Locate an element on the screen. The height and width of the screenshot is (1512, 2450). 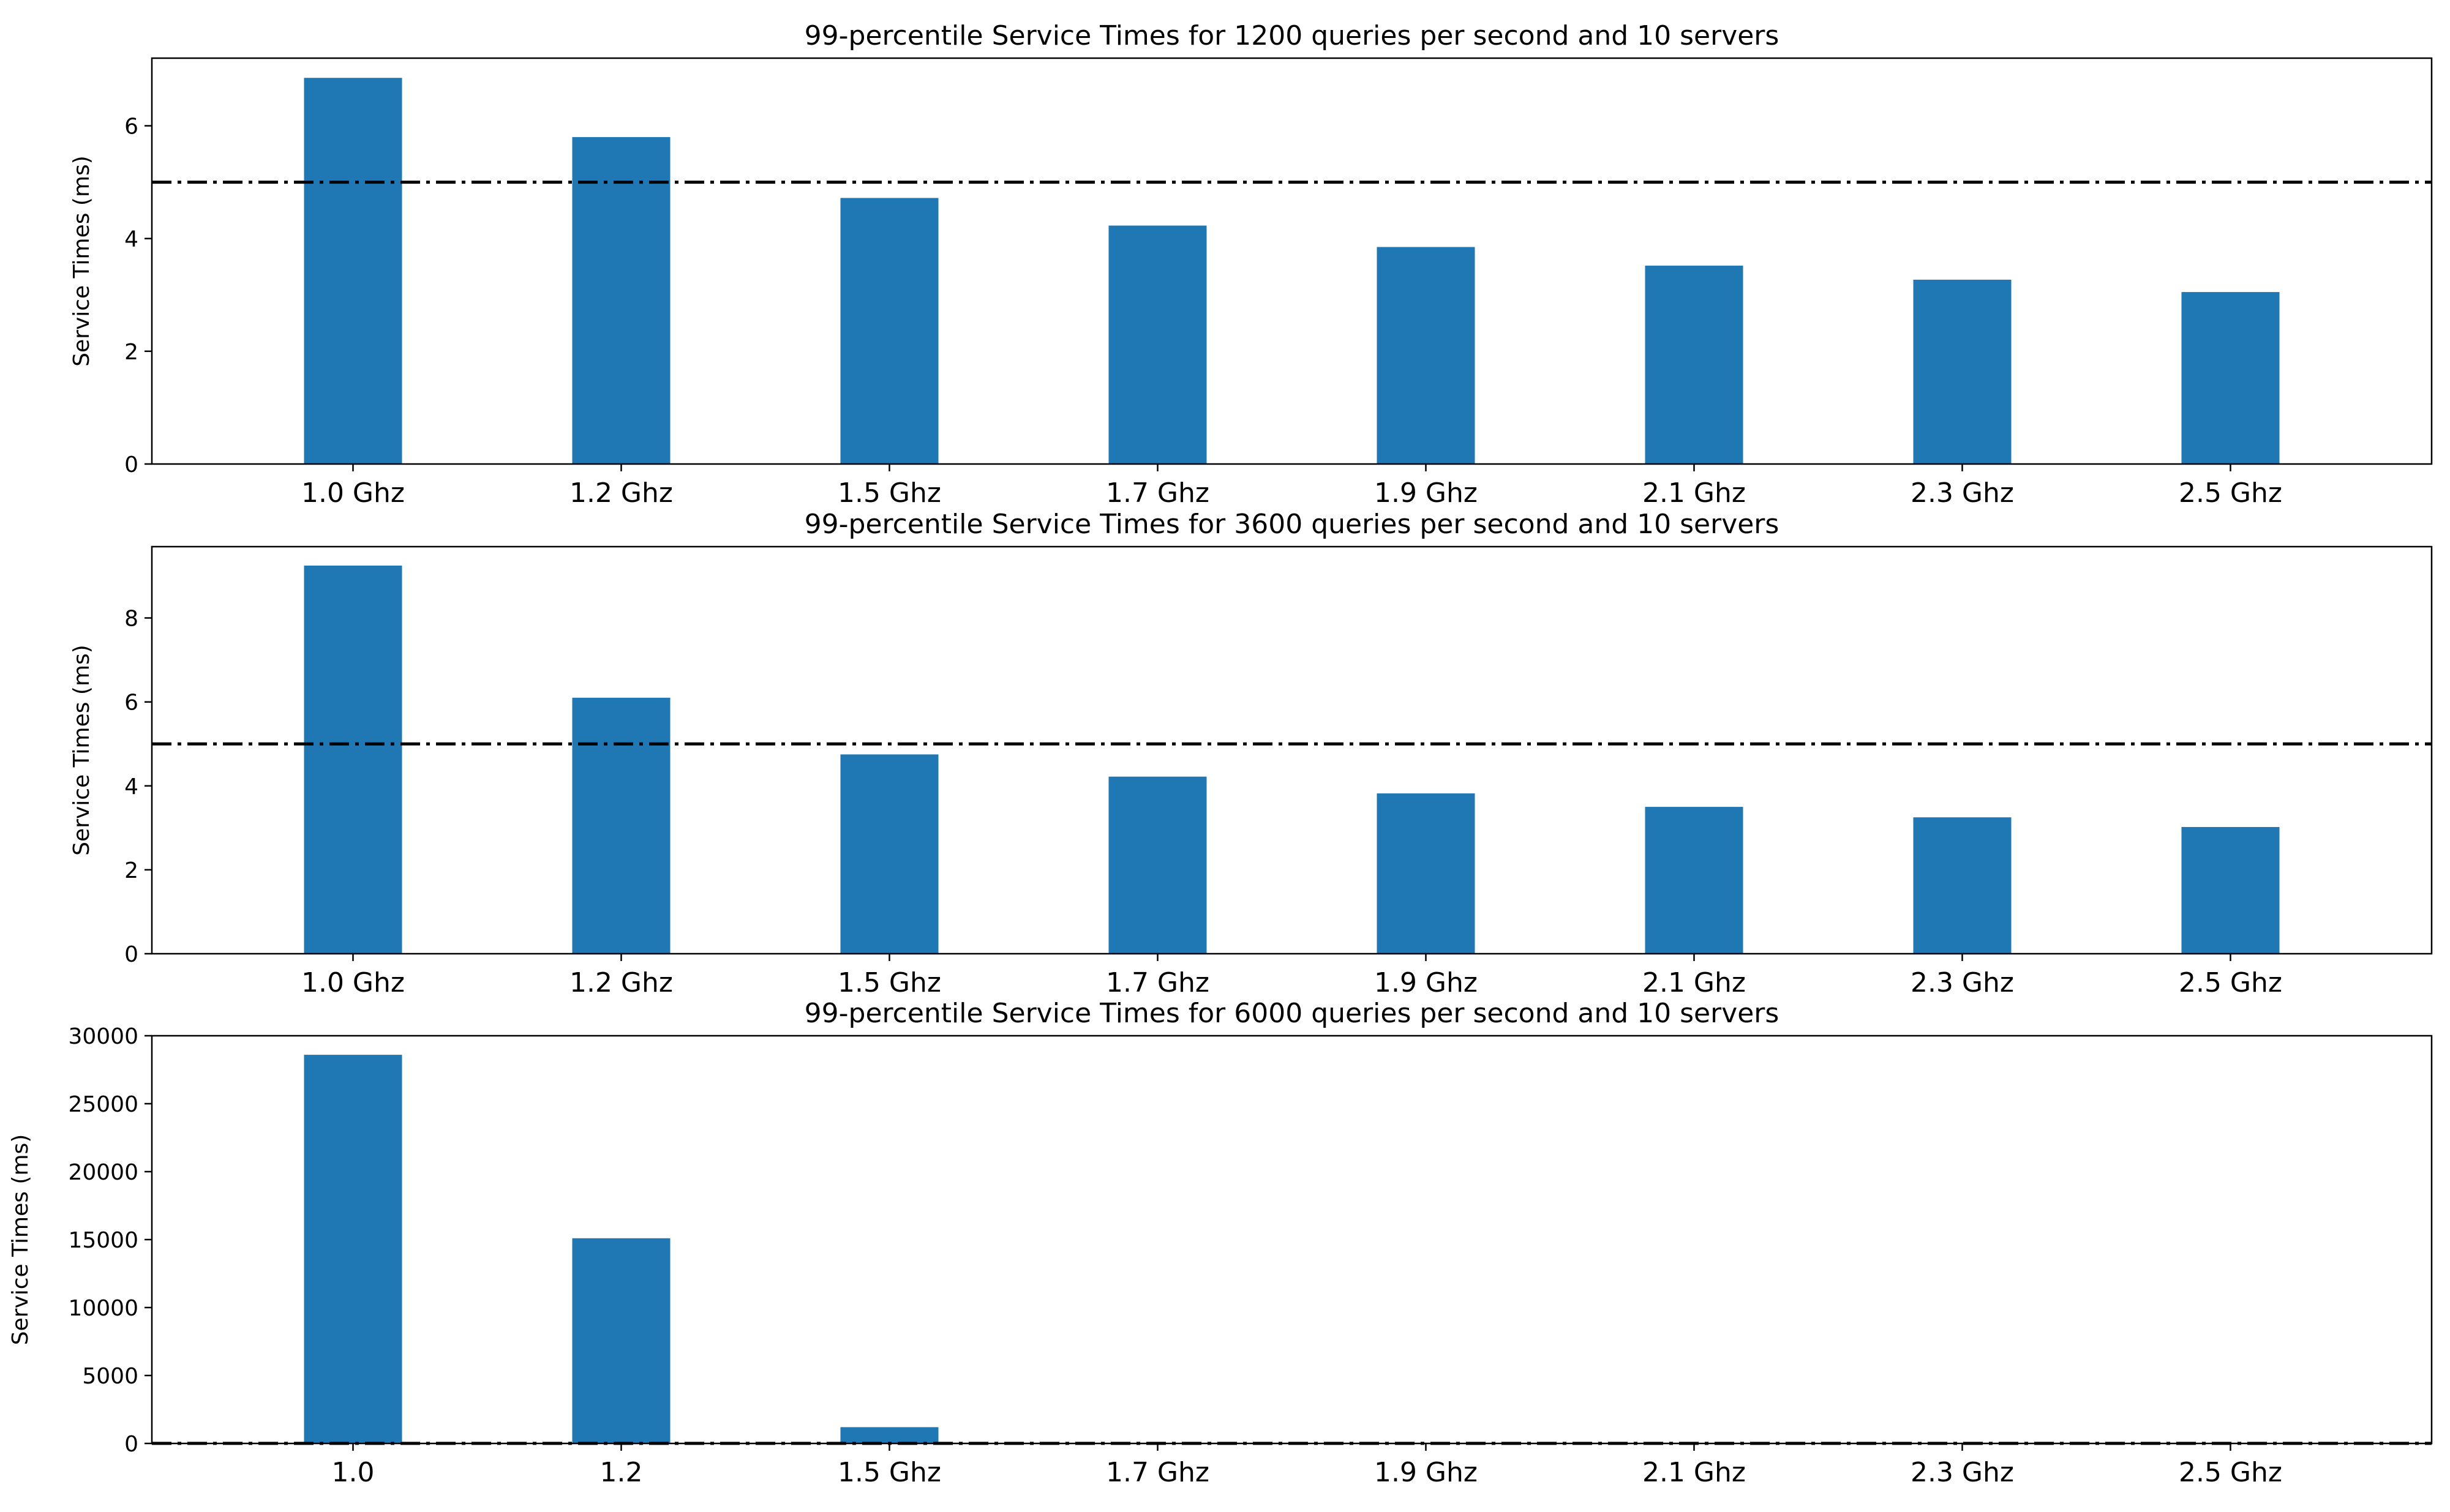
x-tick-label-2-8: 2.5 Ghz is located at coordinates (2231, 982).